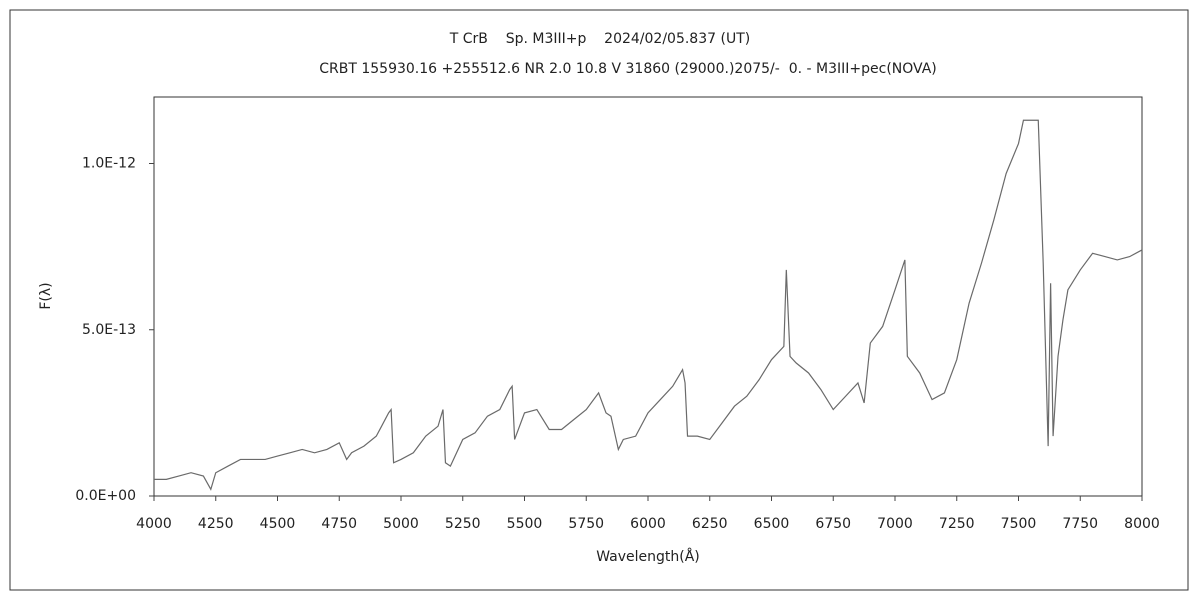  What do you see at coordinates (1019, 524) in the screenshot?
I see `x-tick-label: 7500` at bounding box center [1019, 524].